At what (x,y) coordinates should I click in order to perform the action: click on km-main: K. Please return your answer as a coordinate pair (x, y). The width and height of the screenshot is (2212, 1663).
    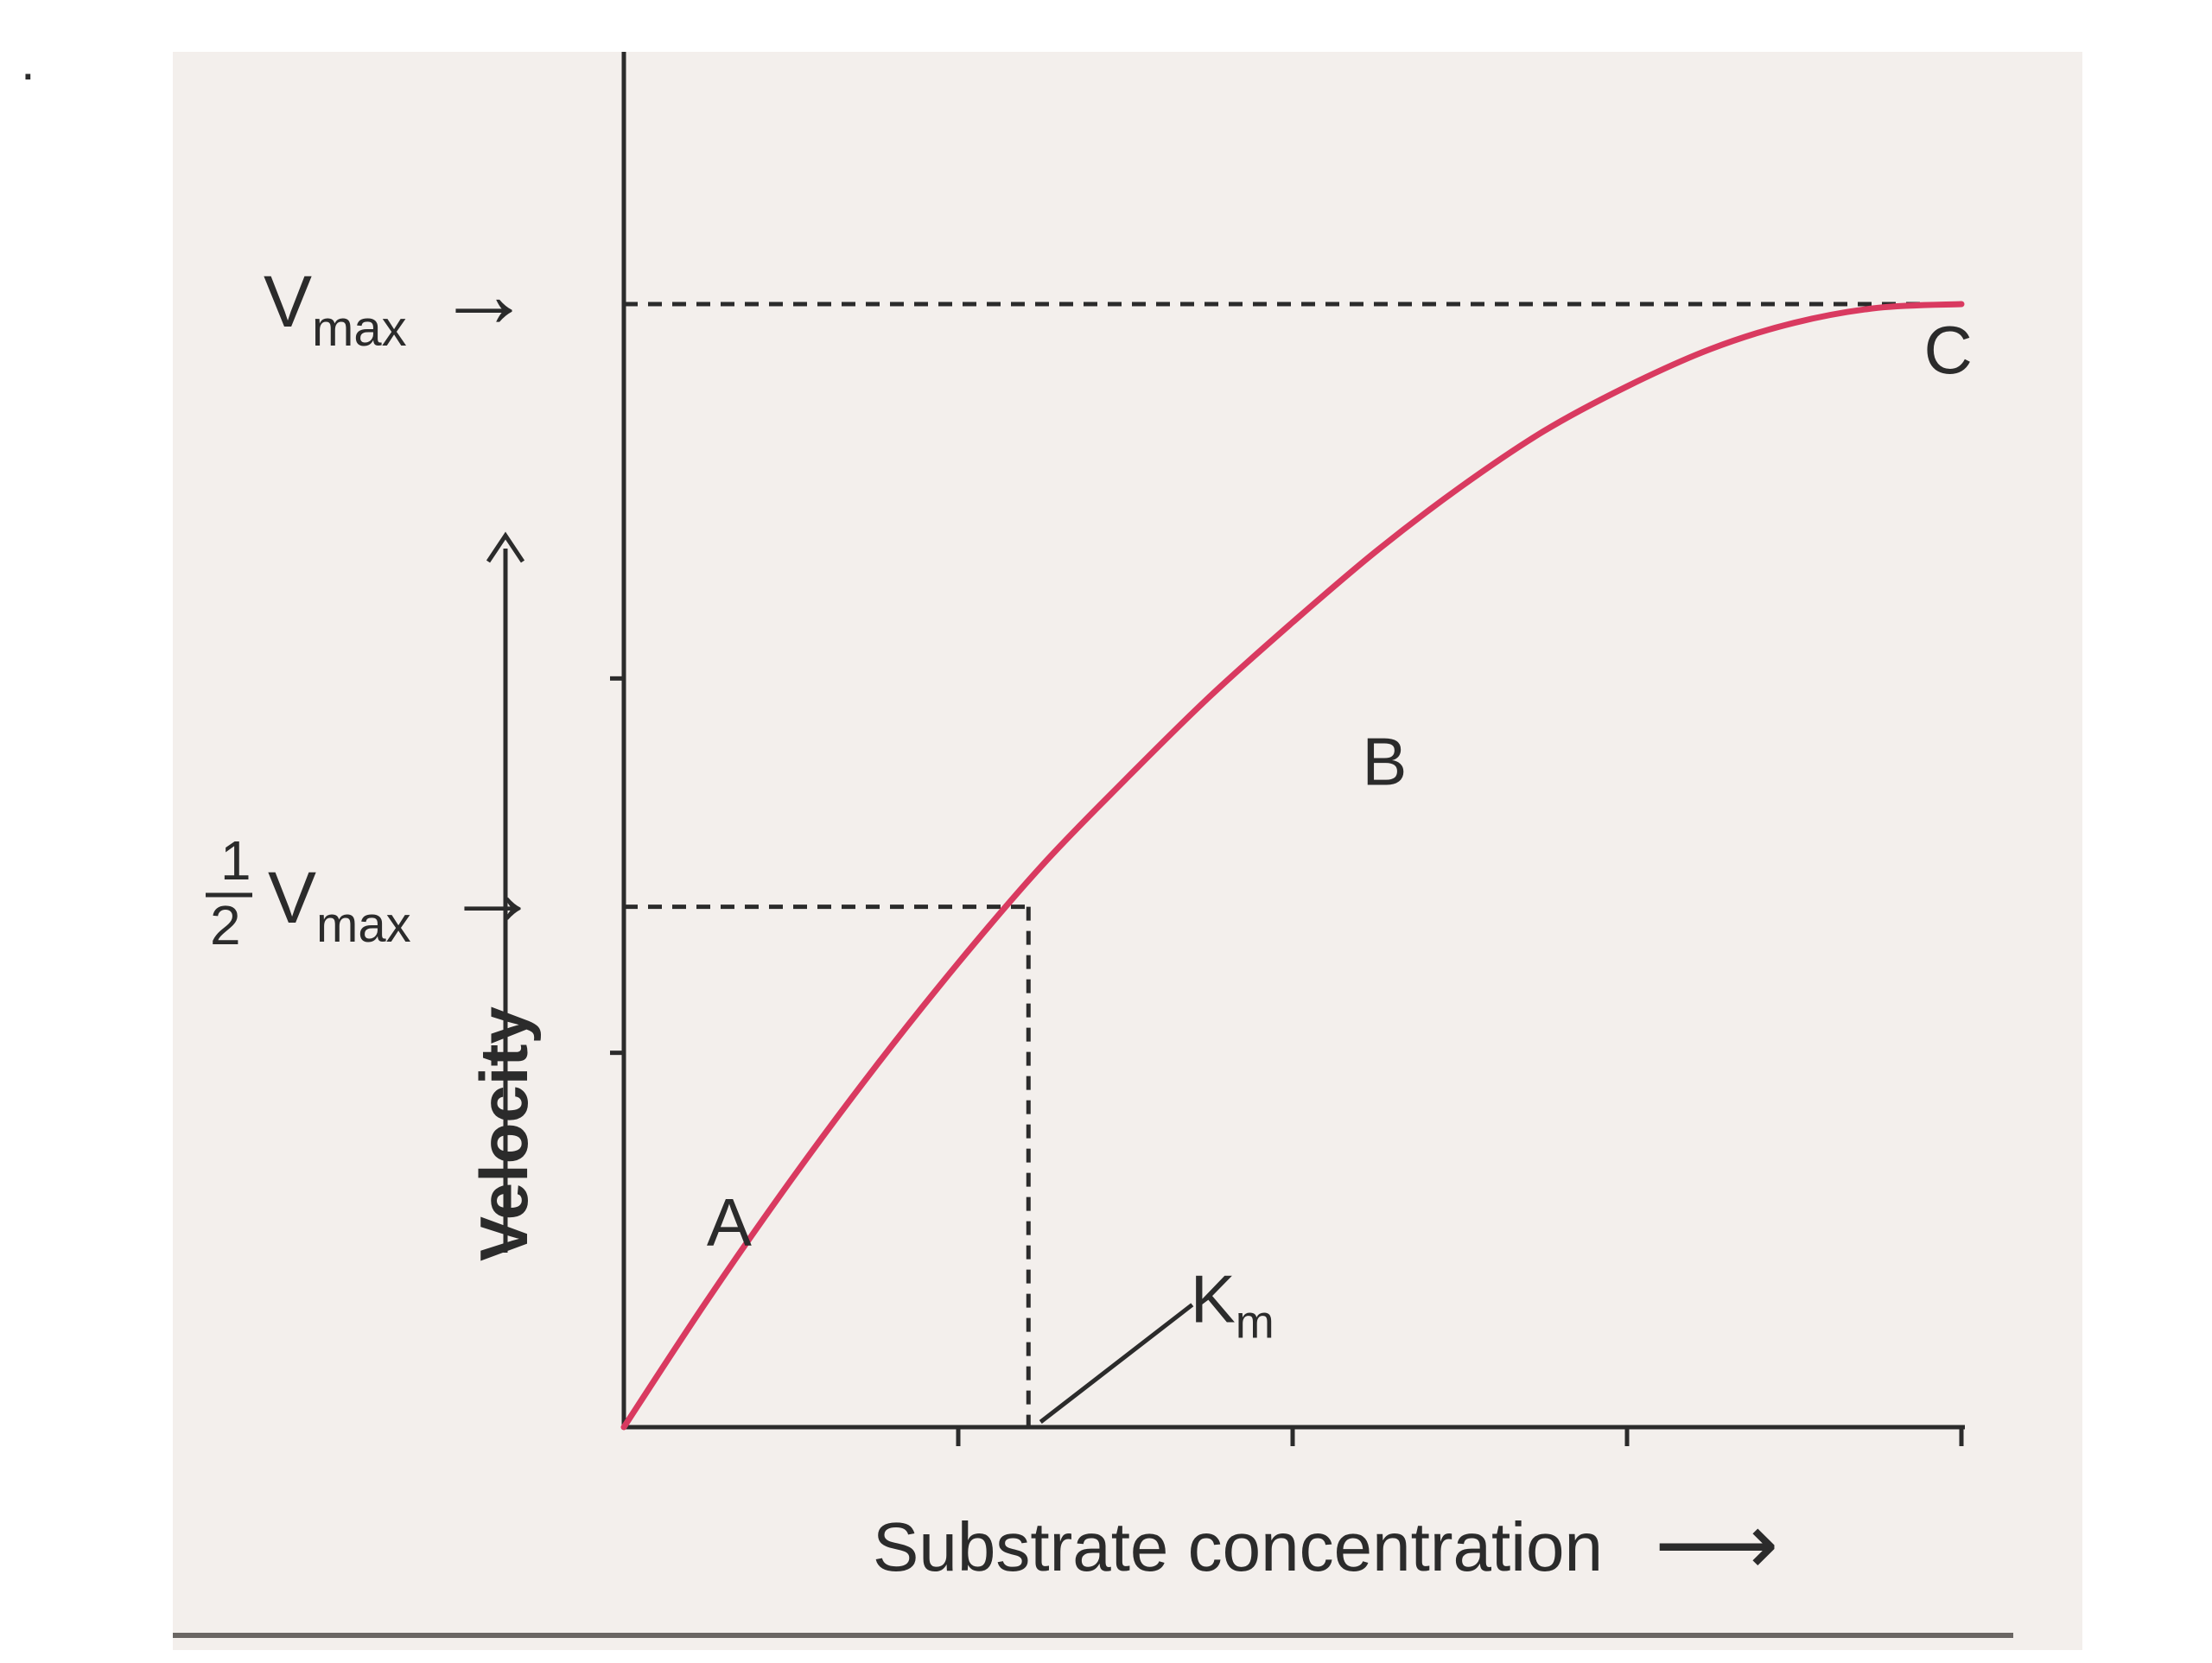
    Looking at the image, I should click on (1213, 1298).